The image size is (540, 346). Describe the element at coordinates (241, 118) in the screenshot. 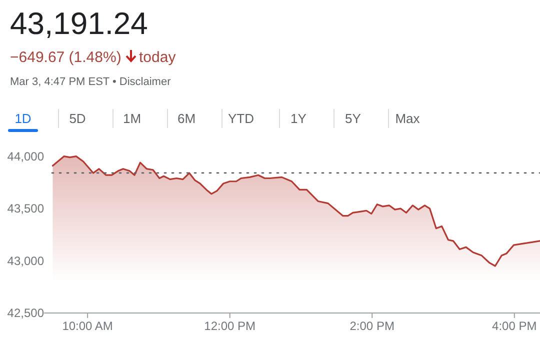

I see `text: YTD` at that location.